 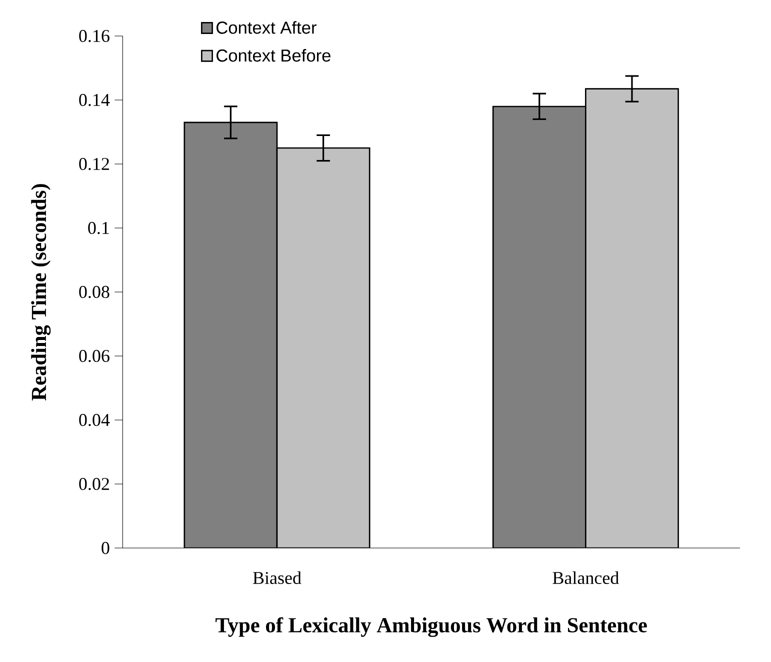 What do you see at coordinates (277, 577) in the screenshot?
I see `x-tick-label: Biased` at bounding box center [277, 577].